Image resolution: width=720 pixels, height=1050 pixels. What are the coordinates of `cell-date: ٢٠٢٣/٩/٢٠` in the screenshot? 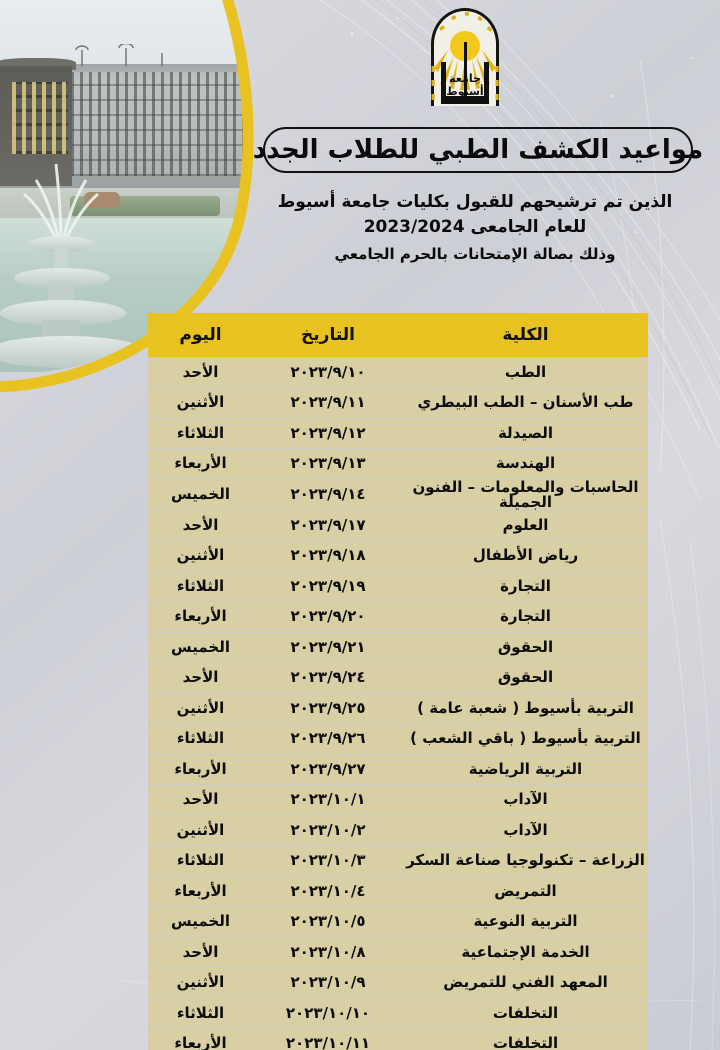 It's located at (328, 617).